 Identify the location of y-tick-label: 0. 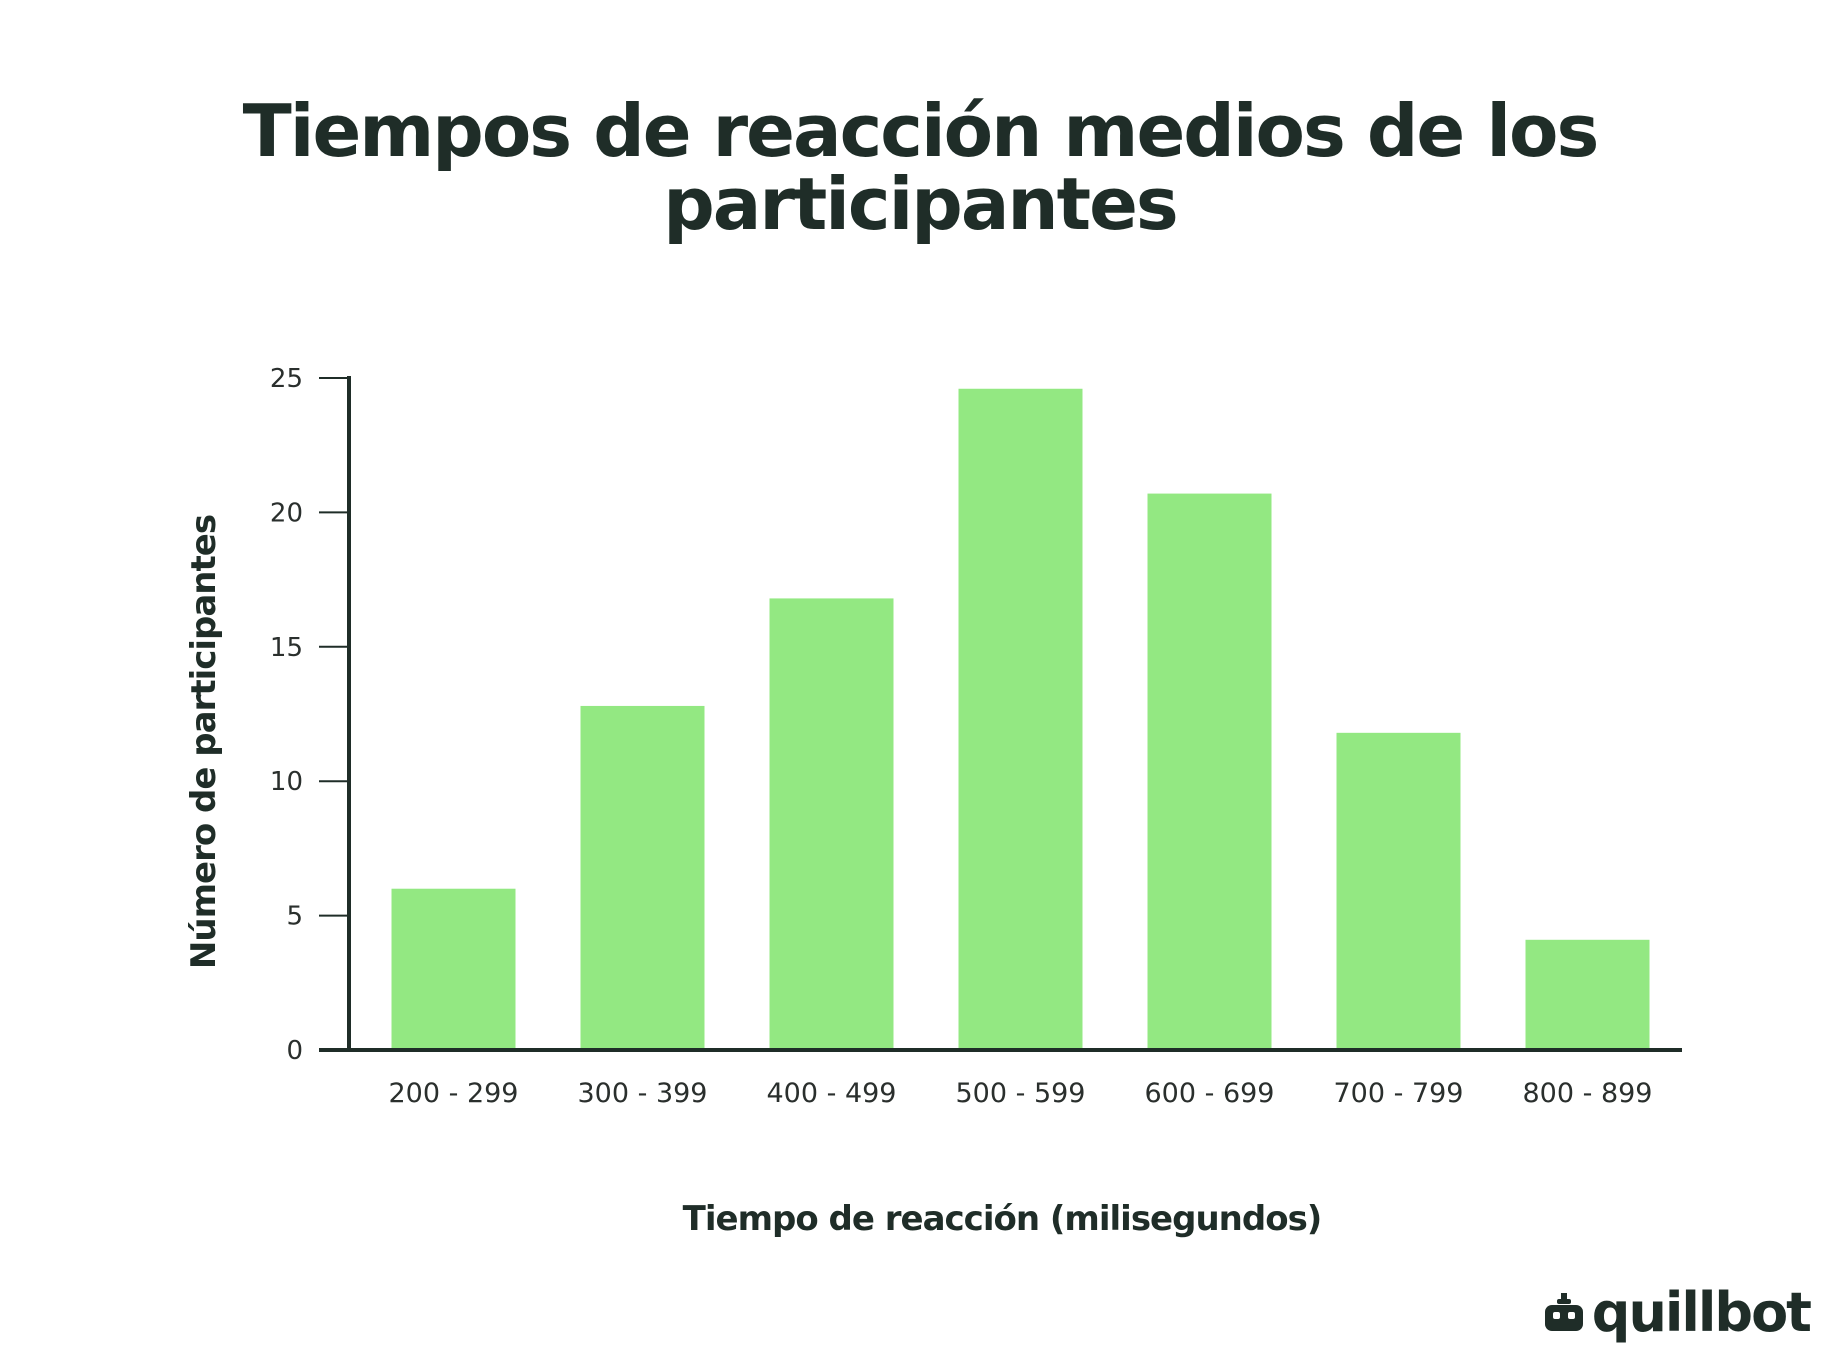
(294, 1051).